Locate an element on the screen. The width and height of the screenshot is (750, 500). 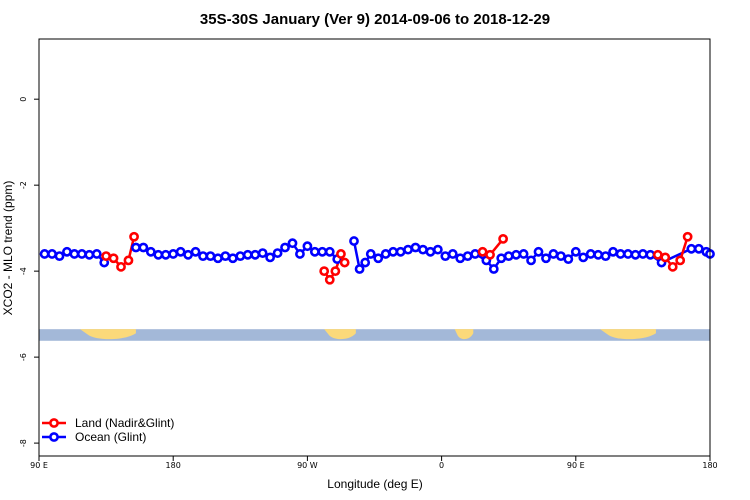
y-tick-label: 0 is located at coordinates (23, 99).